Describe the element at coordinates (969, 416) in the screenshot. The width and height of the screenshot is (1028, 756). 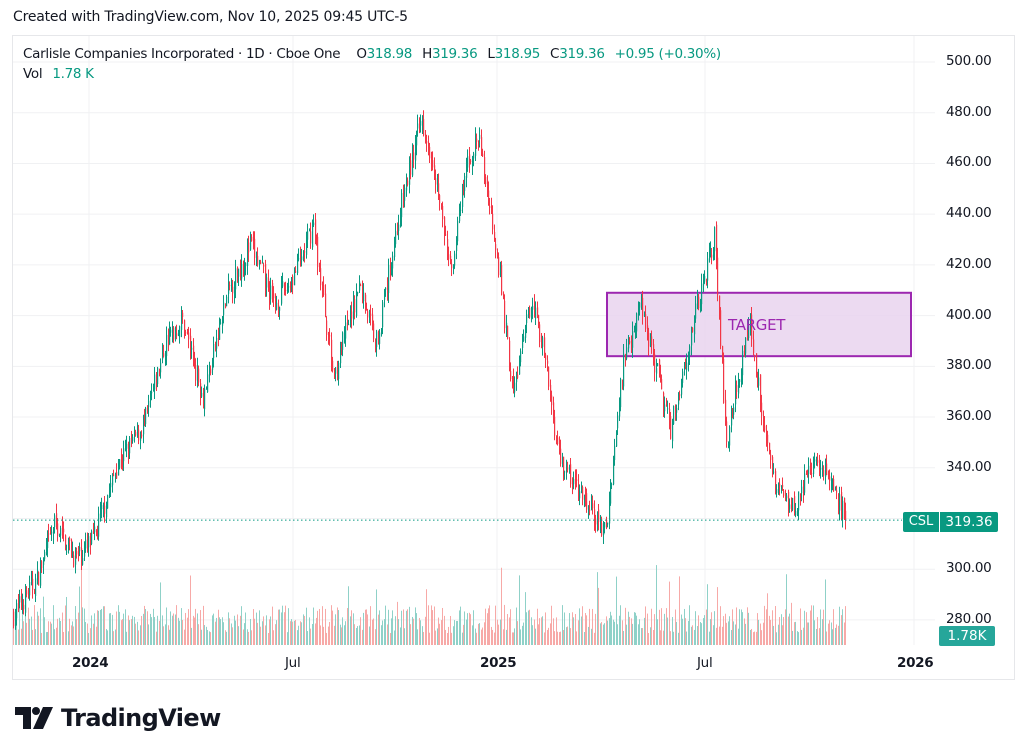
I see `price-axis-label: 360.00` at that location.